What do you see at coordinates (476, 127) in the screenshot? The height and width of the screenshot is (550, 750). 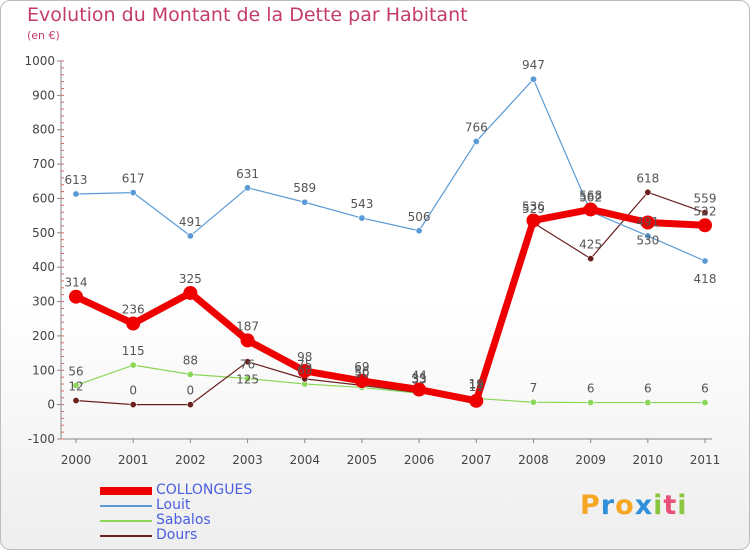 I see `data-label: 766` at bounding box center [476, 127].